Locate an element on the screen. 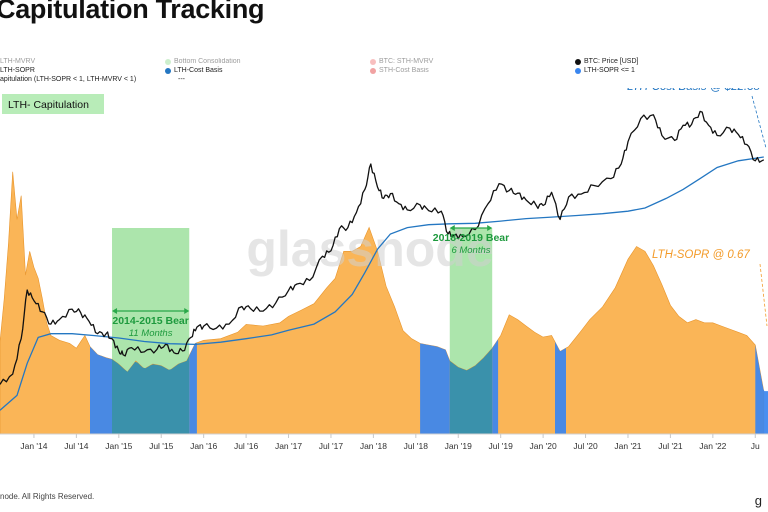 This screenshot has height=512, width=768. x-tick-label: Jan '17 is located at coordinates (288, 446).